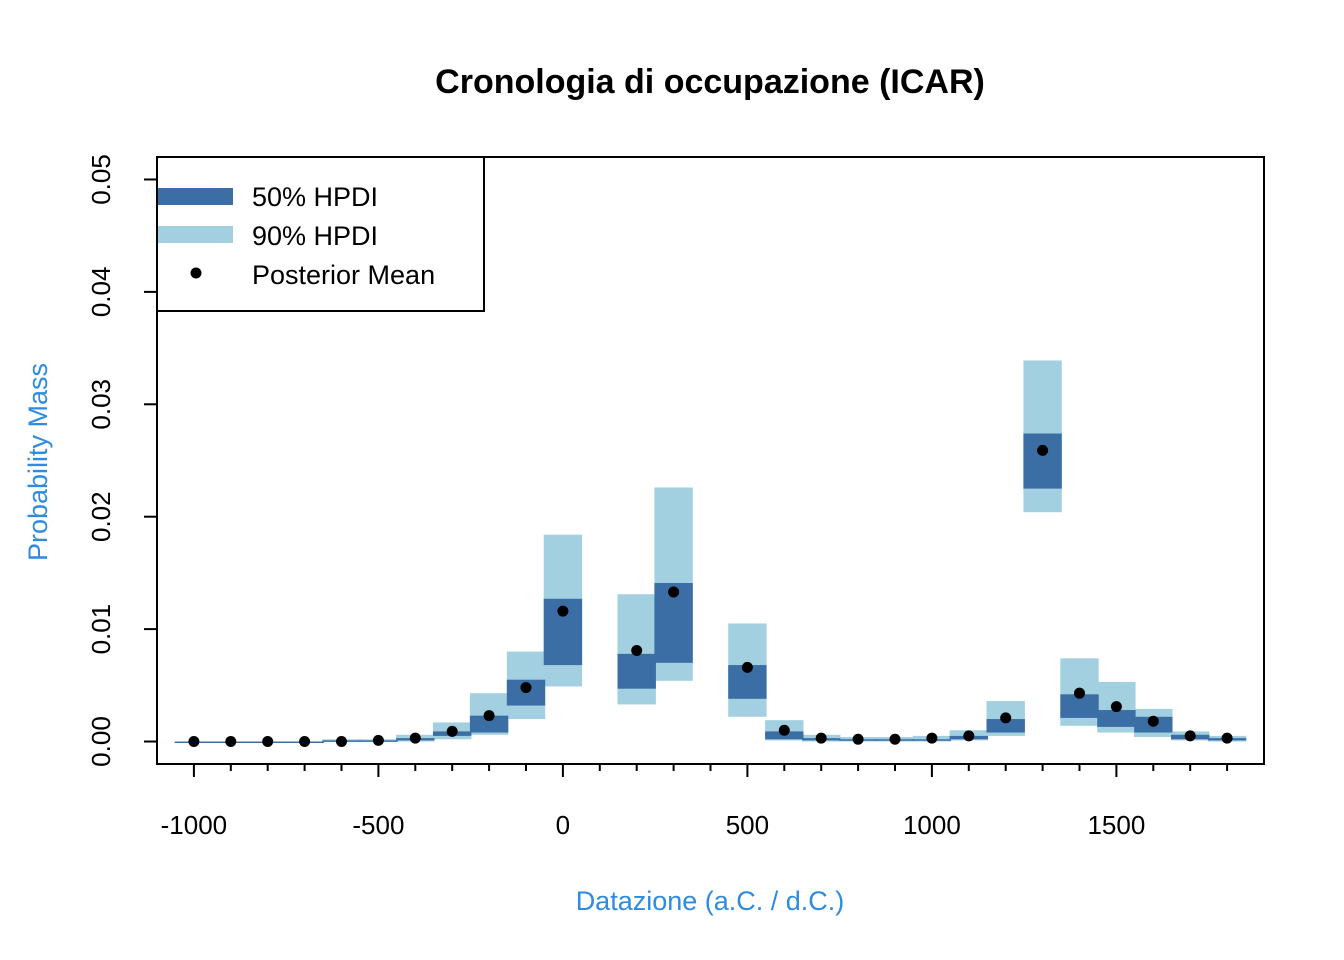  I want to click on legend-label-mean: Posterior Mean, so click(343, 275).